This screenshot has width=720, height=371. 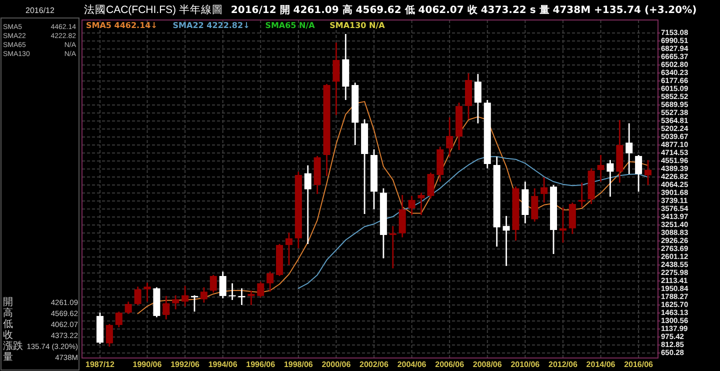 What do you see at coordinates (41, 10) in the screenshot?
I see `text: 2016/12` at bounding box center [41, 10].